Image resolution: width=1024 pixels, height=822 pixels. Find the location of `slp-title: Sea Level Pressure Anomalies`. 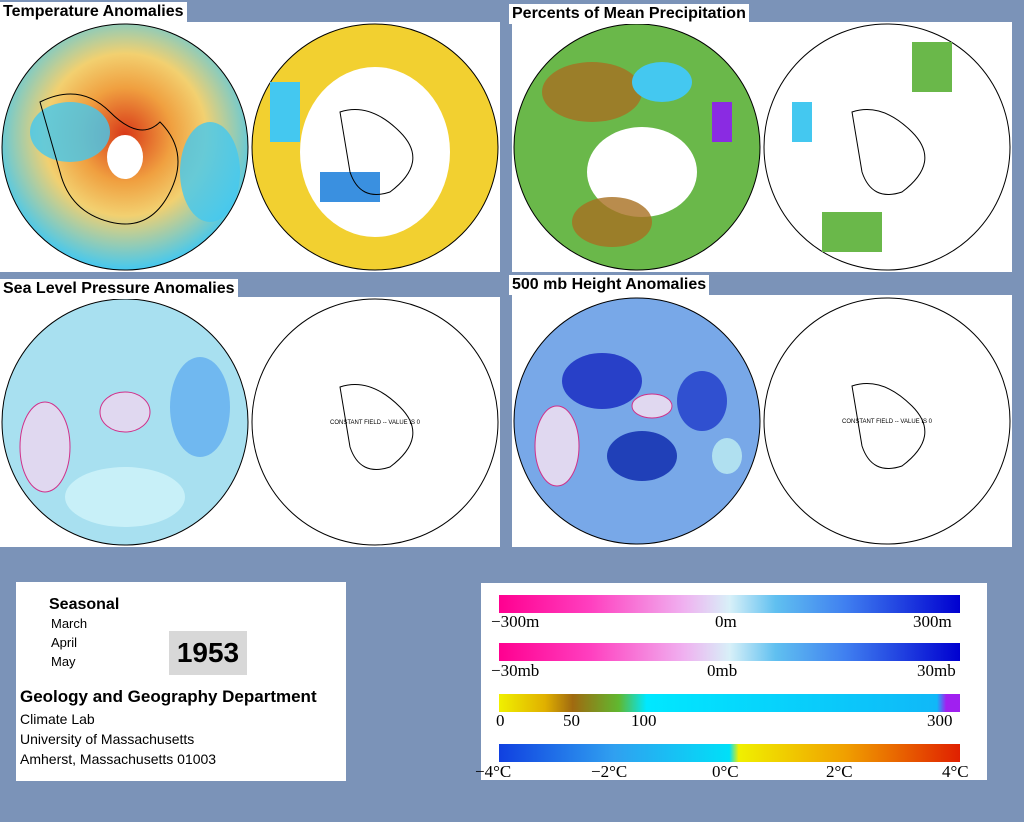

slp-title: Sea Level Pressure Anomalies is located at coordinates (119, 289).